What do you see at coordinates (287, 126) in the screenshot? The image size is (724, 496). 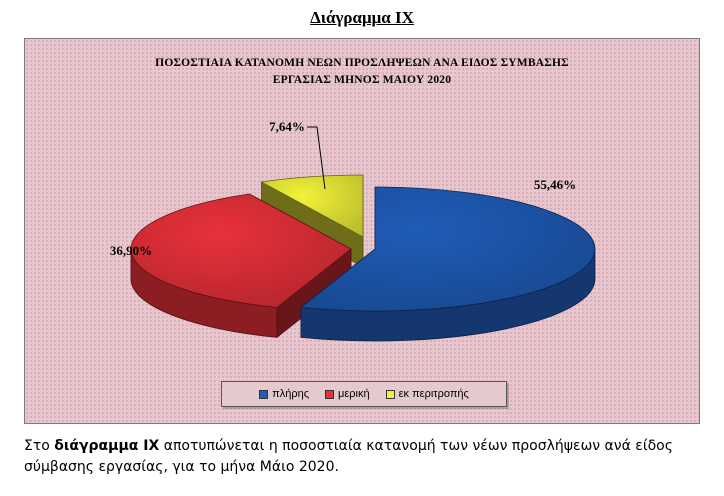 I see `data-label-rotation: 7,64%` at bounding box center [287, 126].